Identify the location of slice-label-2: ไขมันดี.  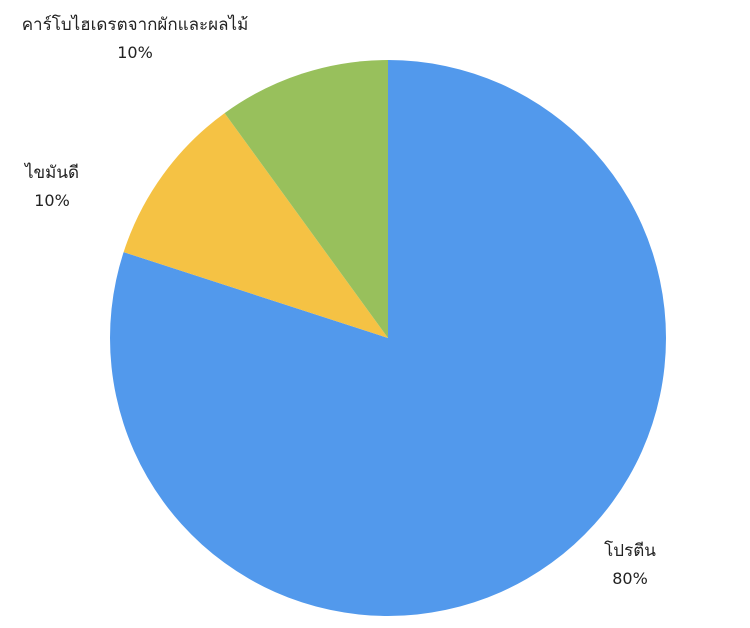
(51, 172).